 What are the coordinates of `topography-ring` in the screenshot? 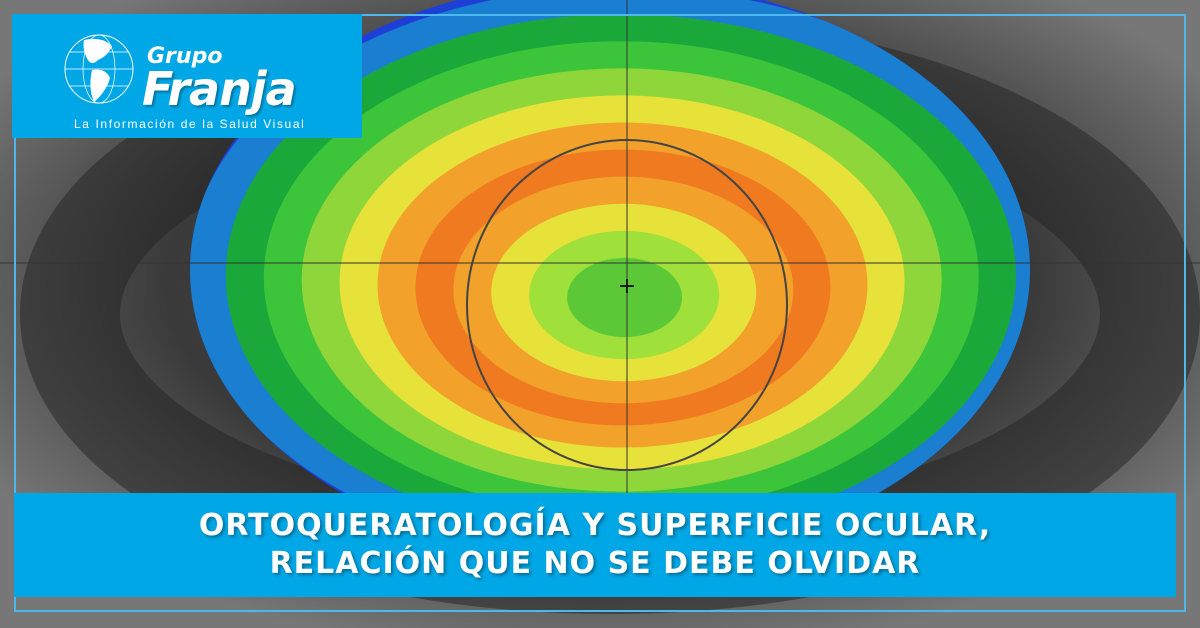 It's located at (625, 297).